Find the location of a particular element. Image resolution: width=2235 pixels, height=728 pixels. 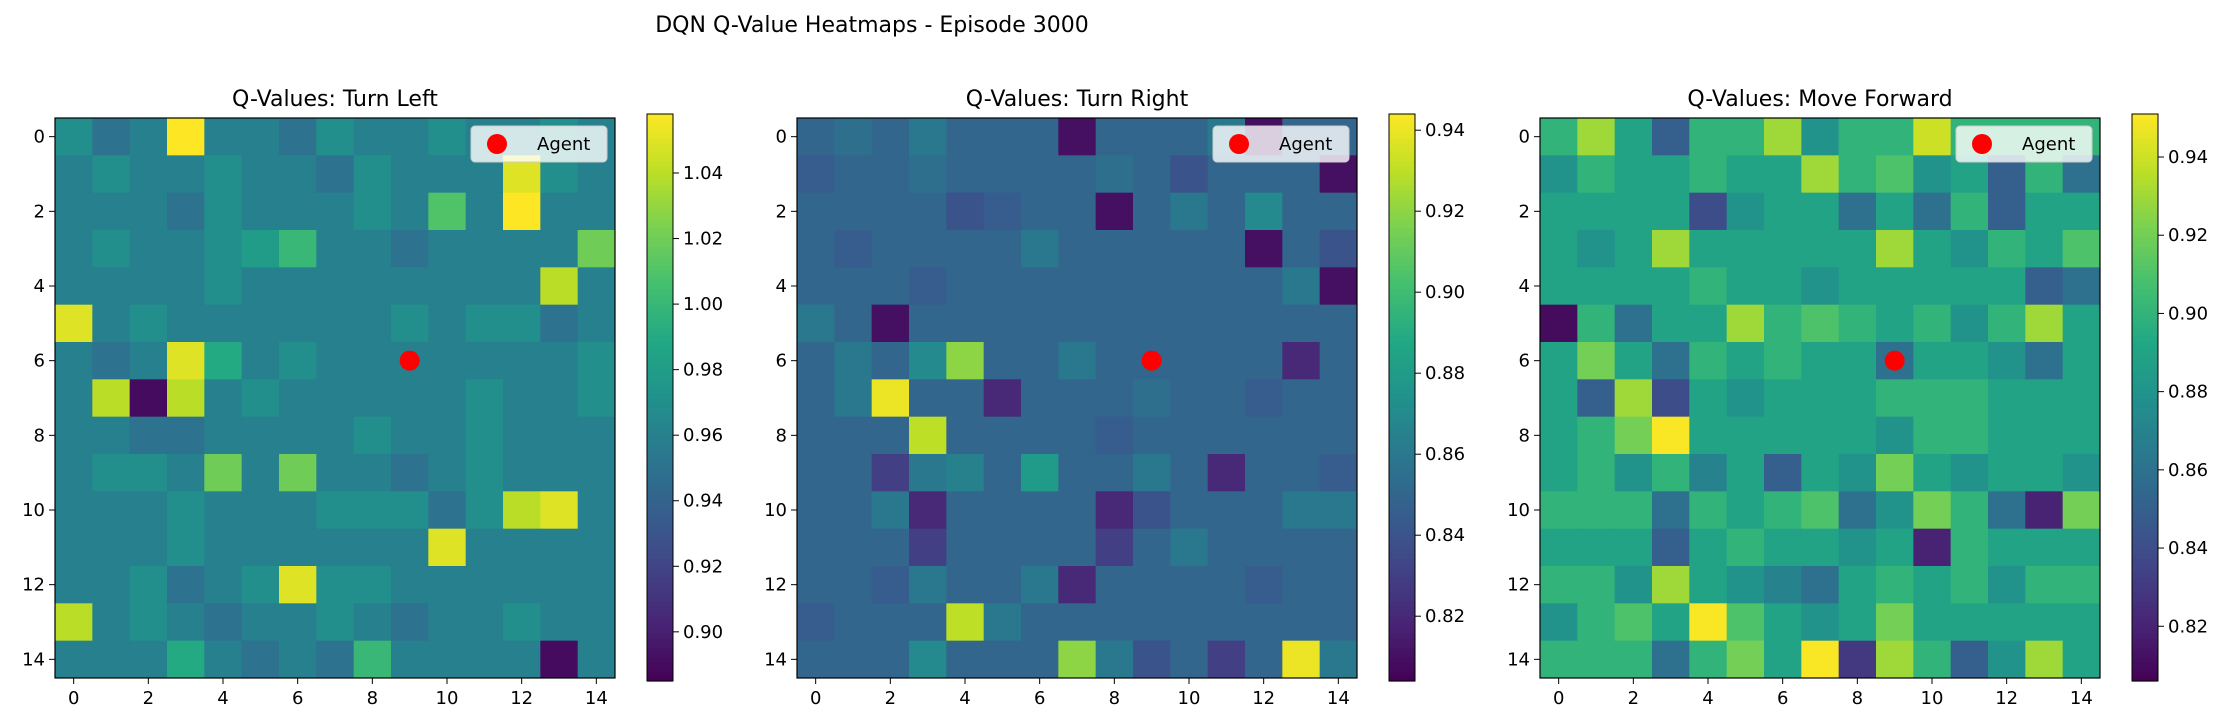

legend-box is located at coordinates (539, 144).